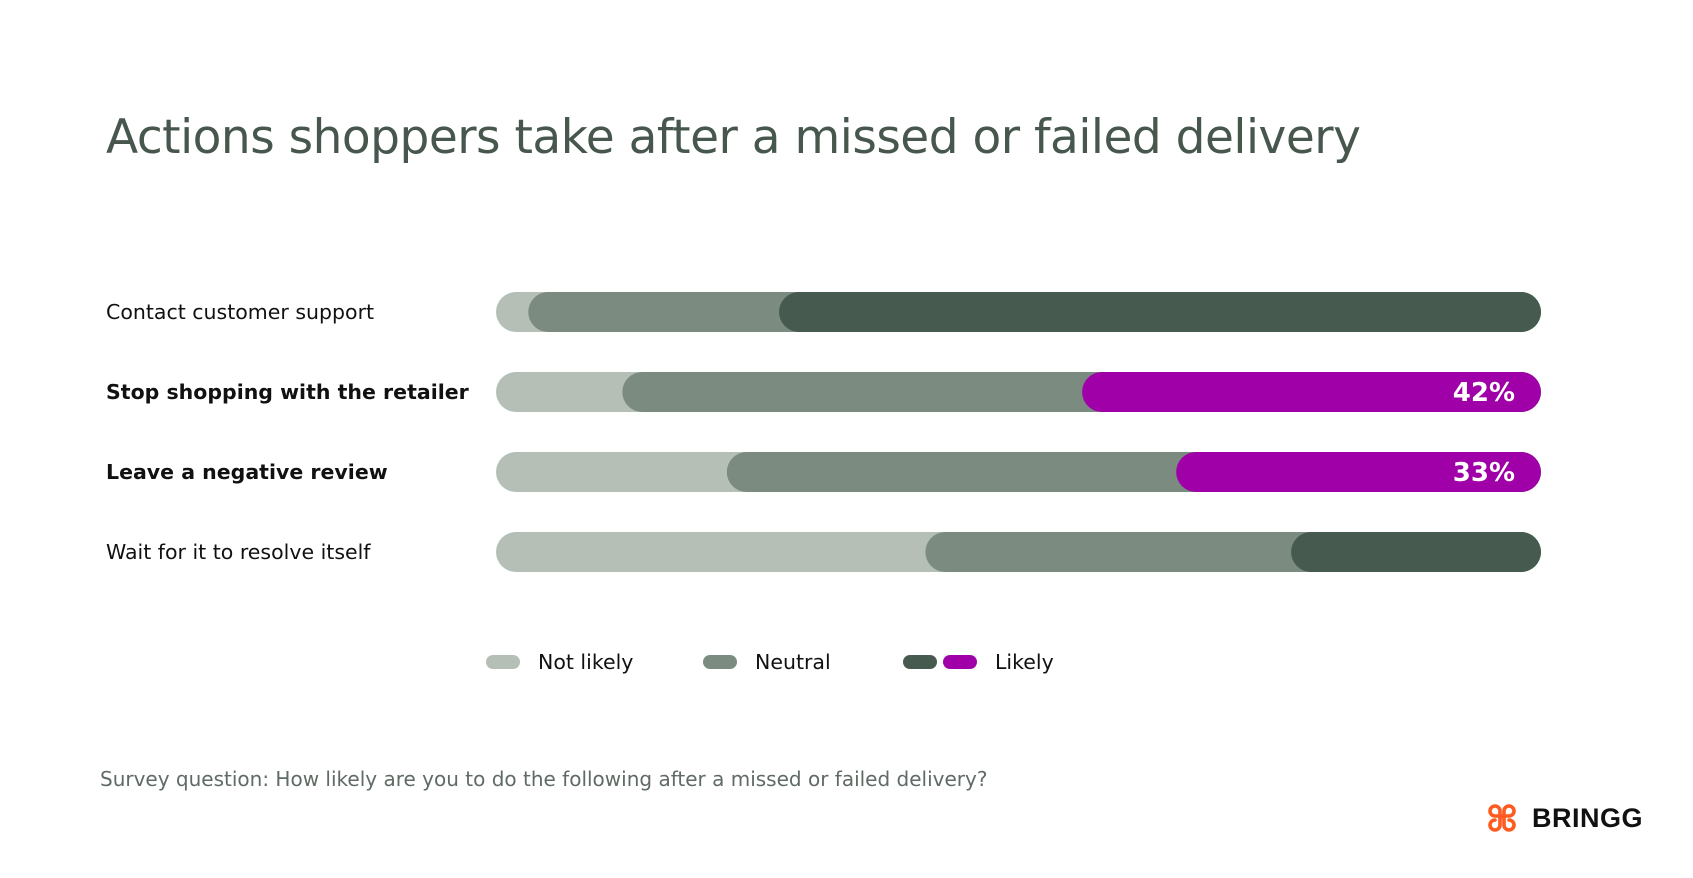 This screenshot has height=878, width=1693. I want to click on legend-label: Neutral, so click(793, 662).